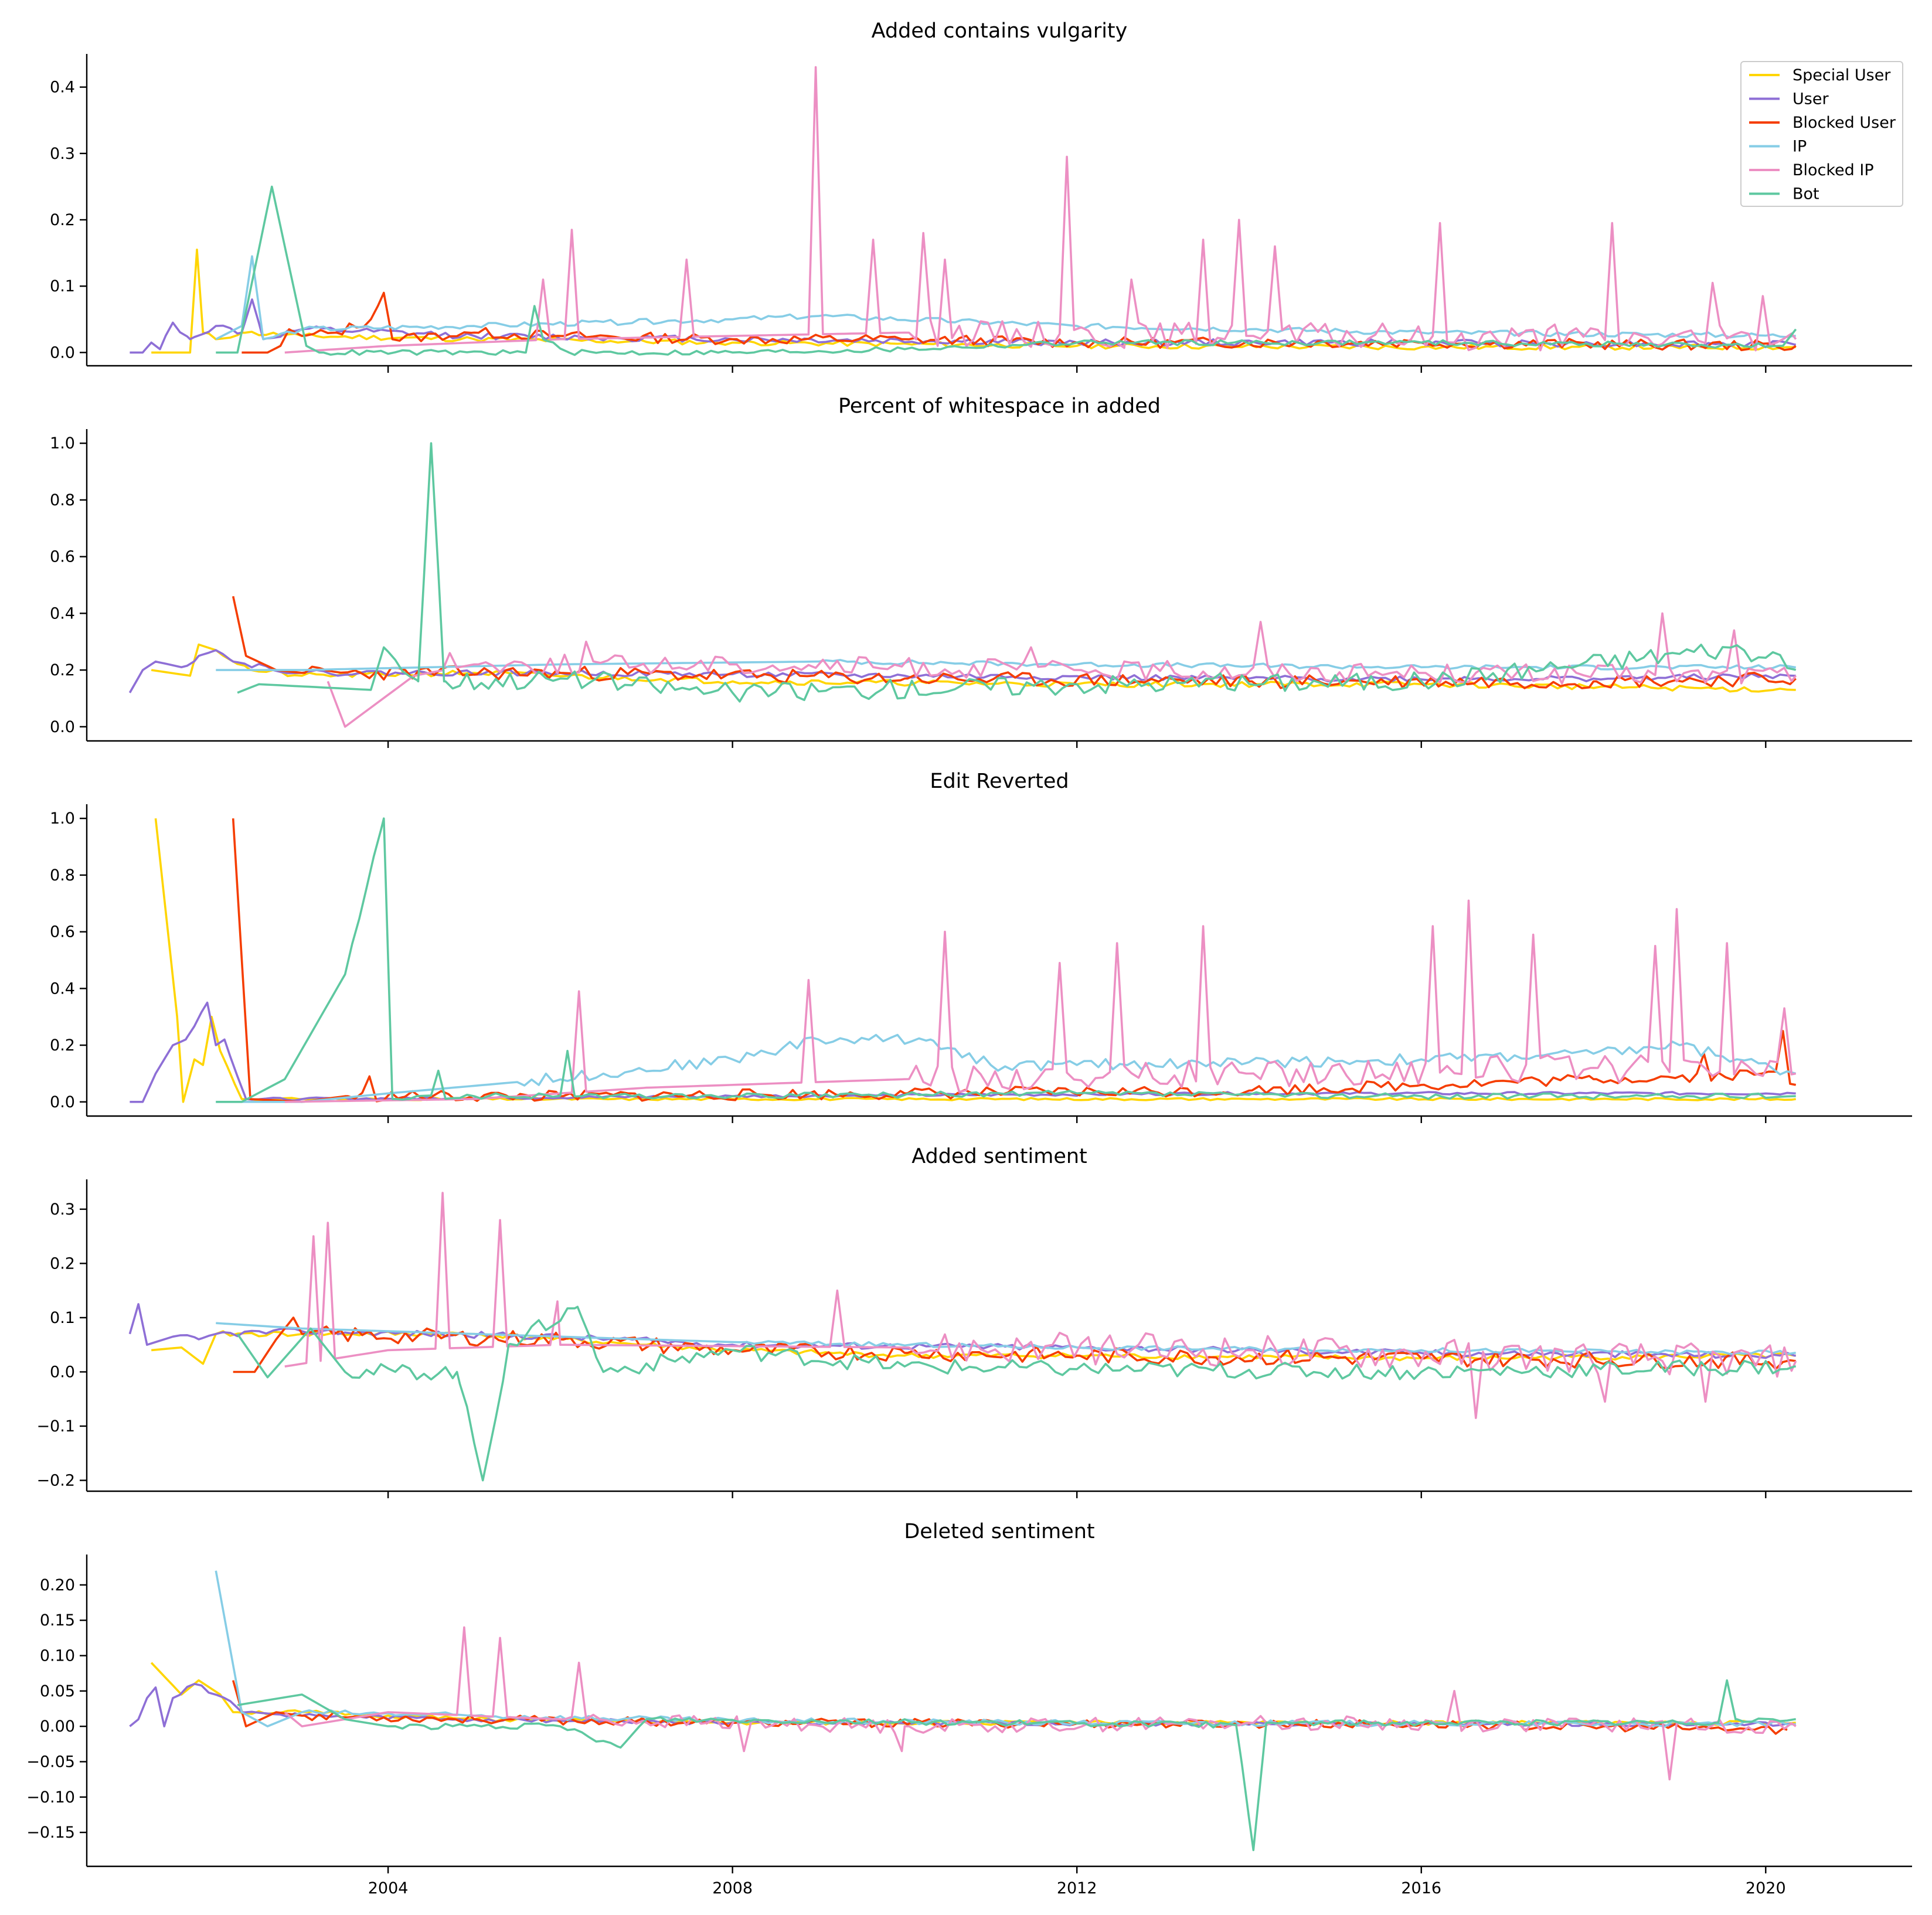 The image size is (1932, 1915). Describe the element at coordinates (50, 1797) in the screenshot. I see `y-tick-label: −0.10` at that location.